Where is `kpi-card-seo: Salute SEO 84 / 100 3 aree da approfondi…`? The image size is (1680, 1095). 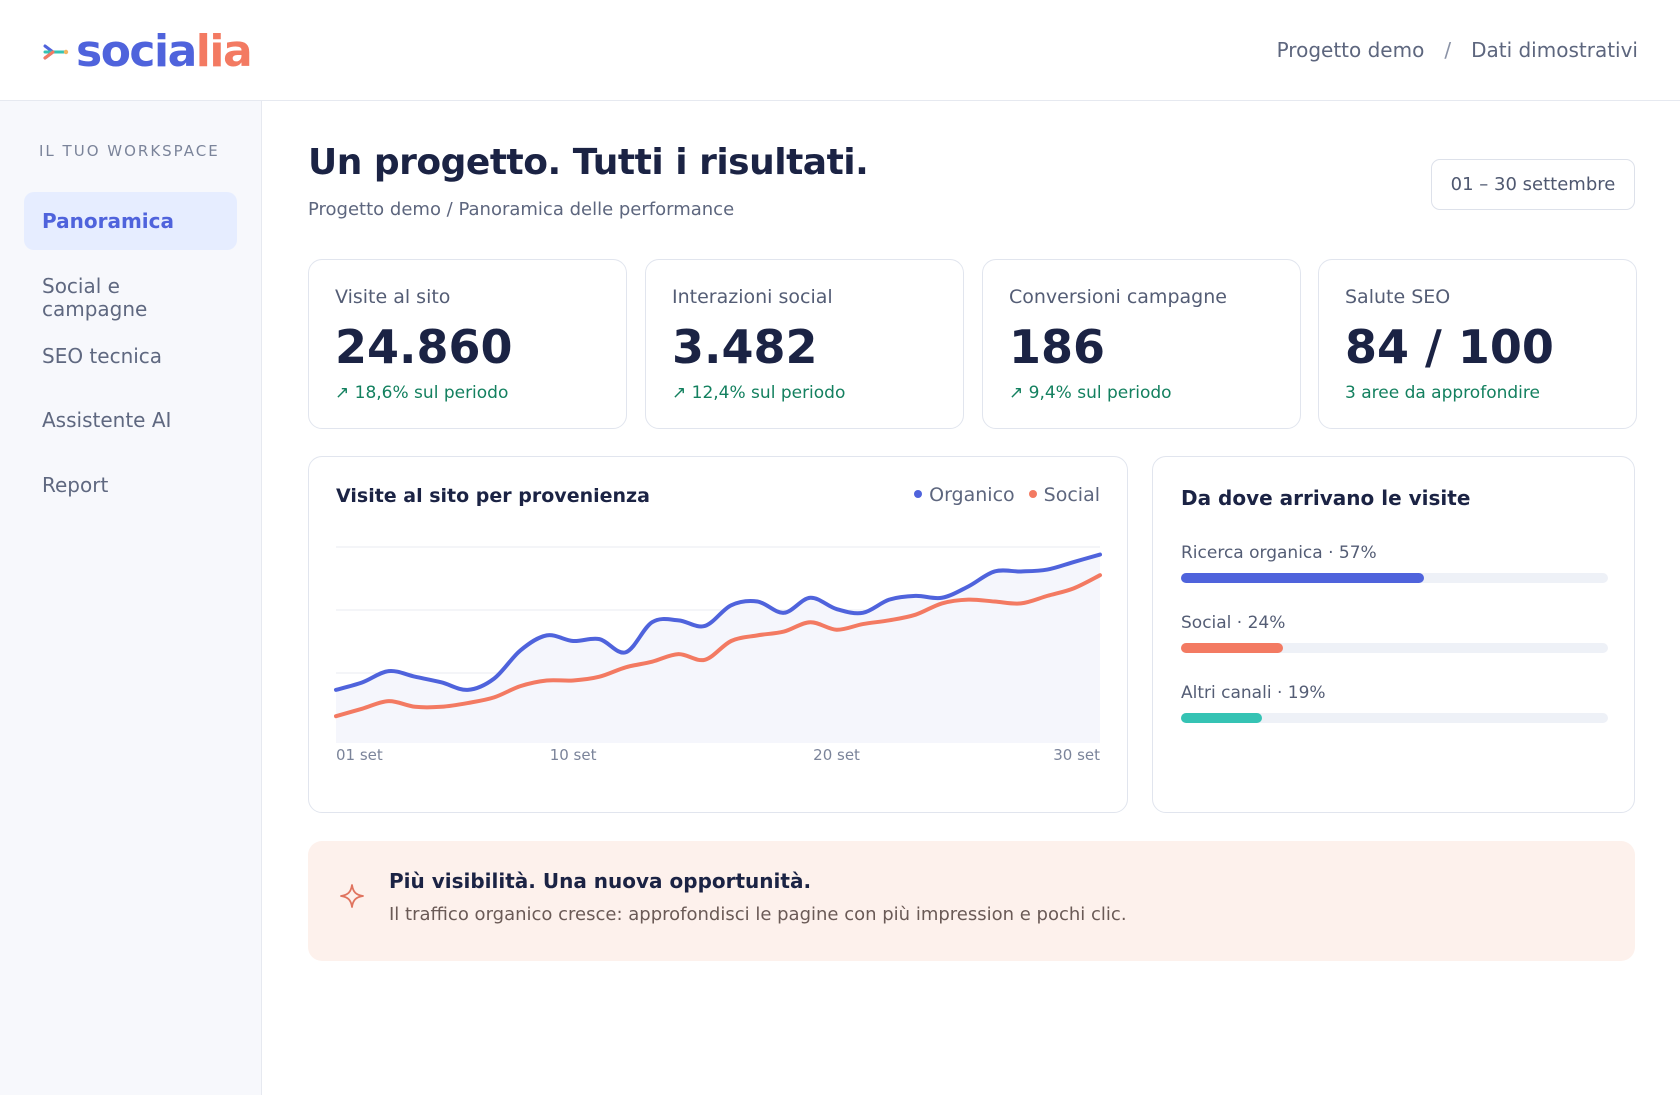
kpi-card-seo: Salute SEO 84 / 100 3 aree da approfondi… is located at coordinates (1477, 344).